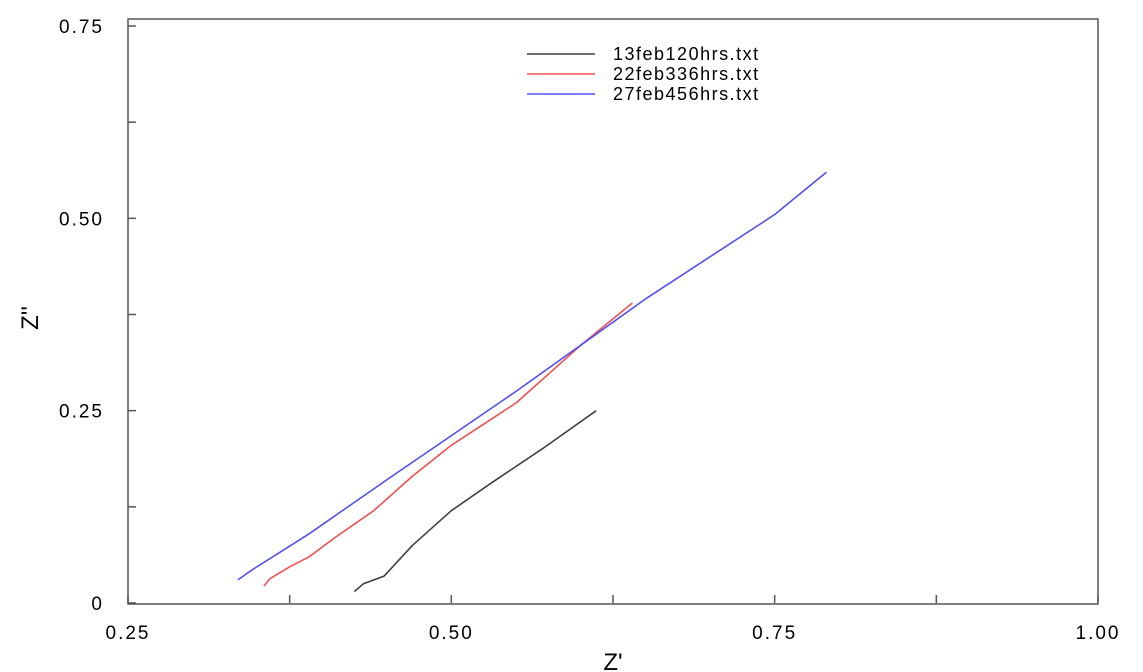 This screenshot has width=1143, height=672. What do you see at coordinates (81, 27) in the screenshot?
I see `y-tick-label: 0.75` at bounding box center [81, 27].